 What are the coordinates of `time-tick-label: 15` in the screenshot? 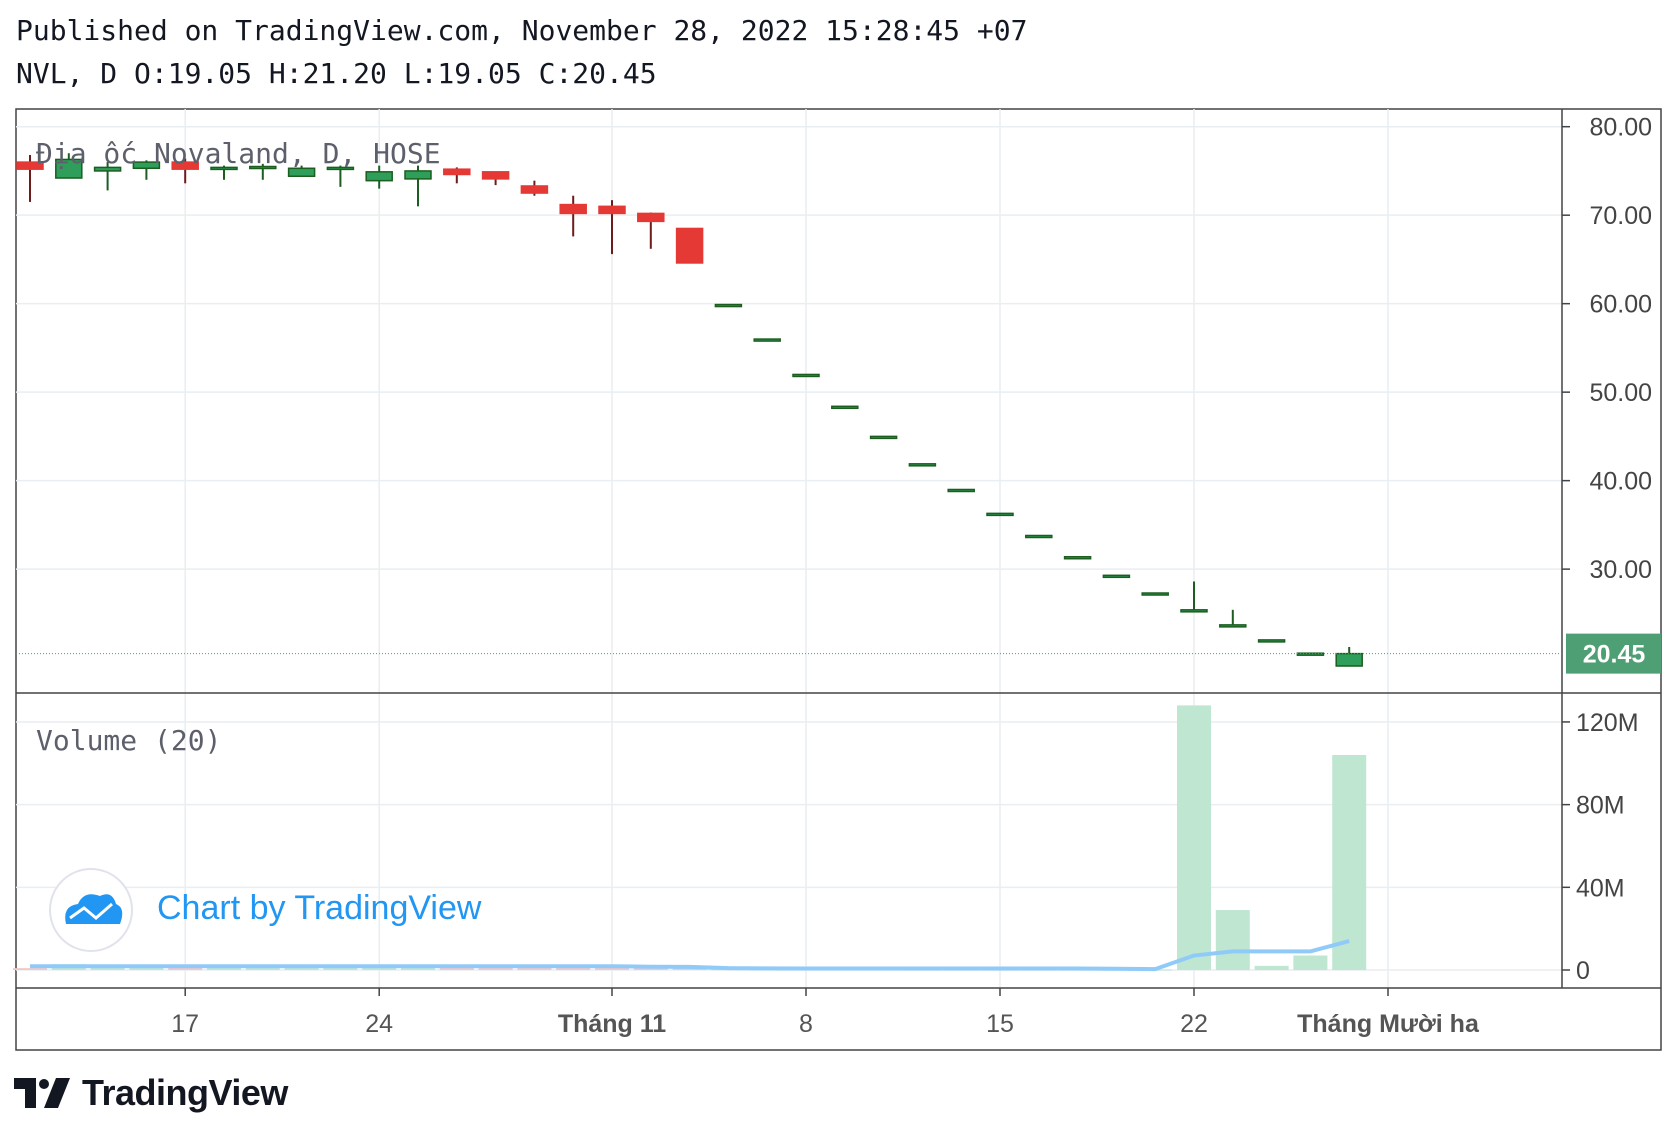 It's located at (1000, 1024).